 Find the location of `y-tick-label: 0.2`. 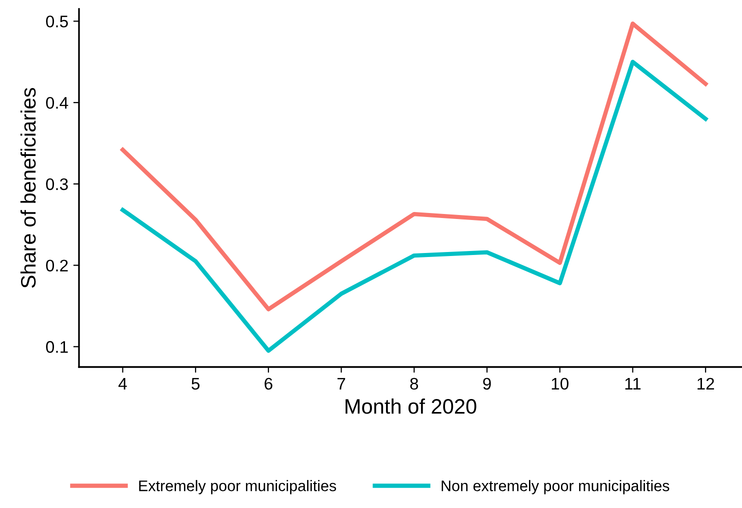

y-tick-label: 0.2 is located at coordinates (57, 266).